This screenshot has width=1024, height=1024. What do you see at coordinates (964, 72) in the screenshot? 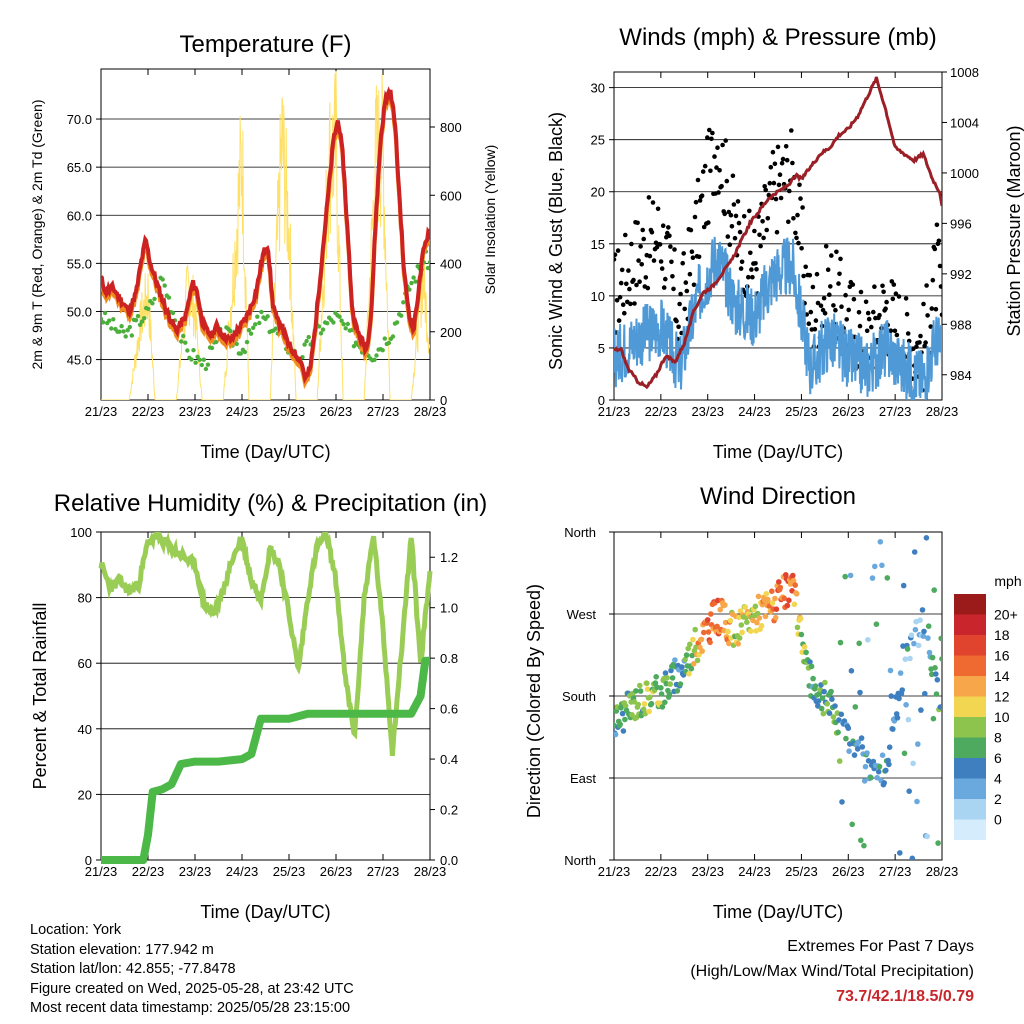
I see `y2-tick-label: 1008` at bounding box center [964, 72].